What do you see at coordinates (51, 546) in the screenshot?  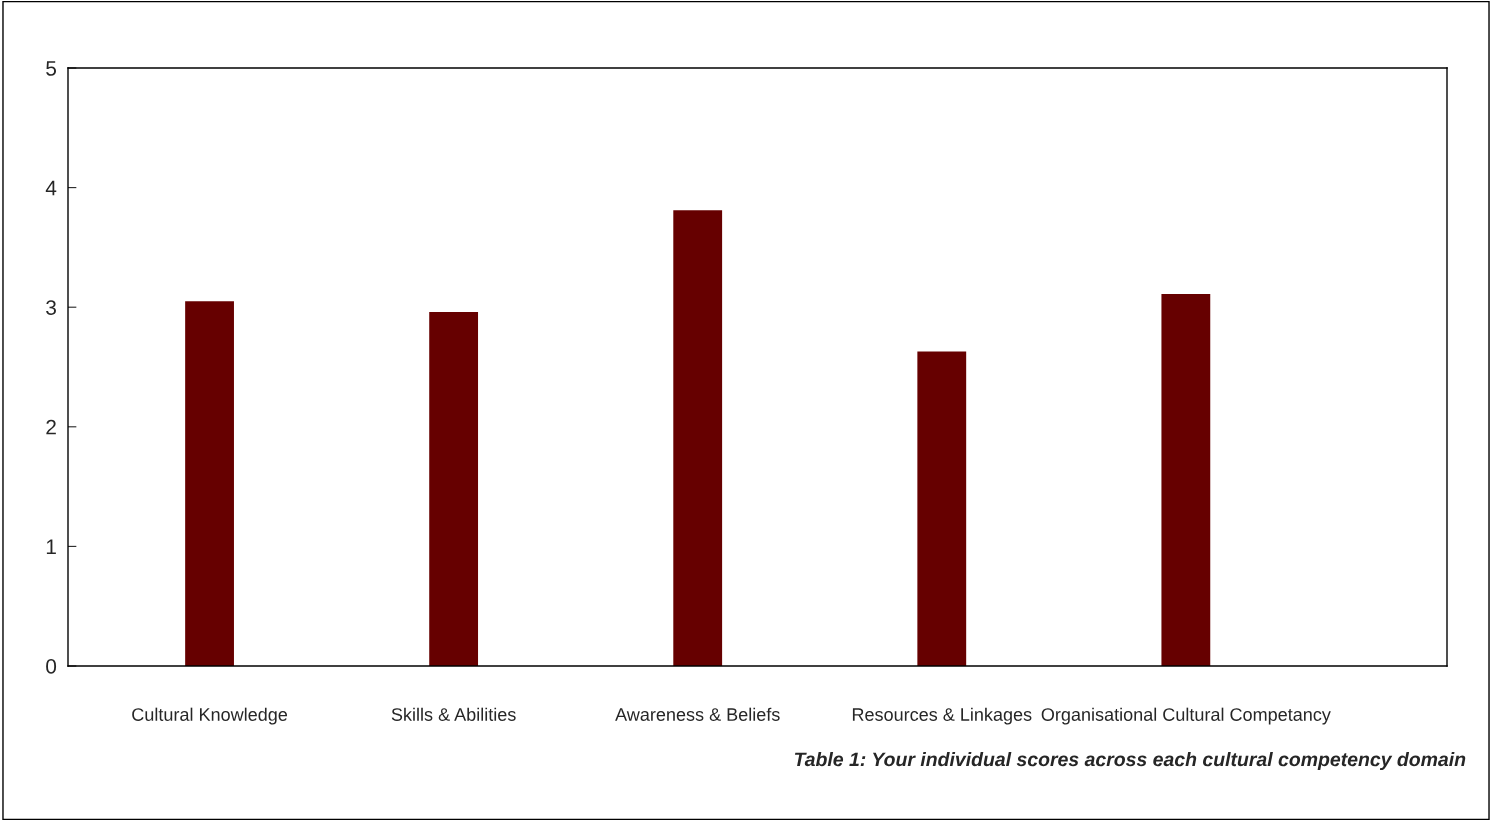 I see `y-tick-label: 1` at bounding box center [51, 546].